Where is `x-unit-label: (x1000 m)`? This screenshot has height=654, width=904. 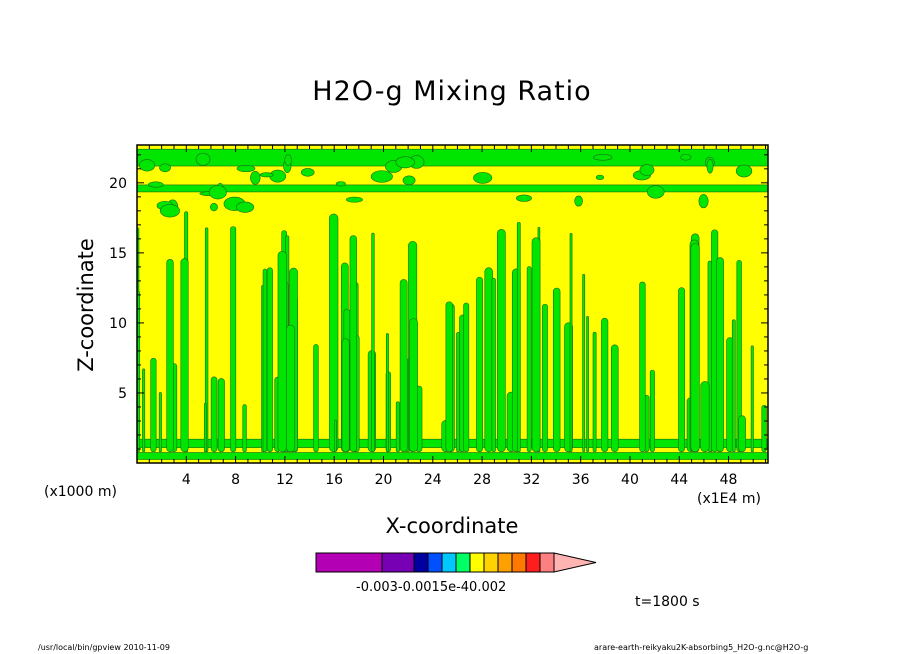 x-unit-label: (x1000 m) is located at coordinates (80, 492).